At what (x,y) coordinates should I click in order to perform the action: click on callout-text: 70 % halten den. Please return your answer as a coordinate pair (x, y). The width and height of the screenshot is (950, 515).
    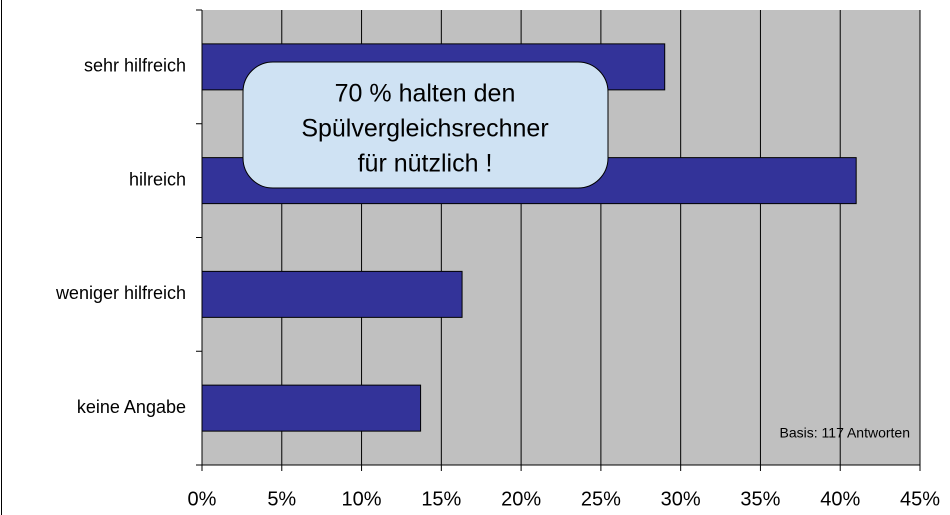
    Looking at the image, I should click on (425, 94).